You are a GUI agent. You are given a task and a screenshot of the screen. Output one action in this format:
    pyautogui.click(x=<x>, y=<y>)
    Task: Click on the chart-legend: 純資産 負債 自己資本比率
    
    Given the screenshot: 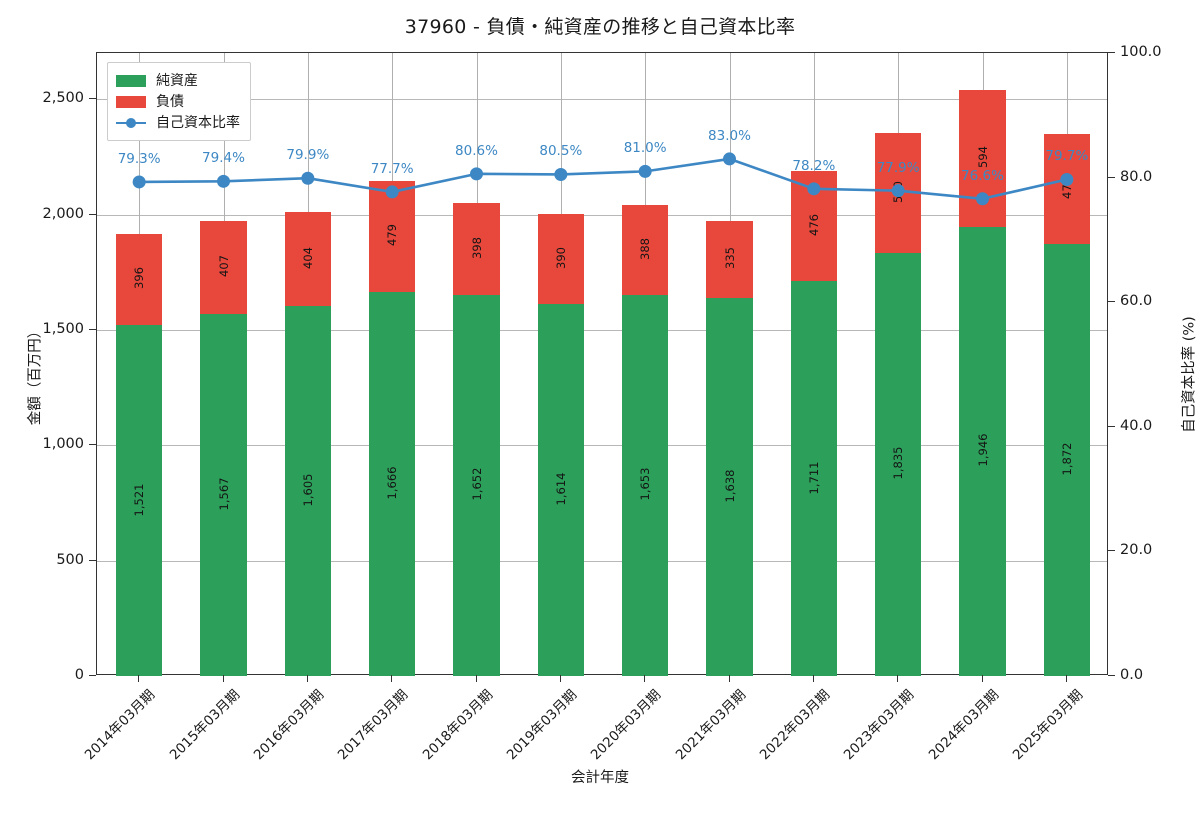 What is the action you would take?
    pyautogui.click(x=179, y=101)
    